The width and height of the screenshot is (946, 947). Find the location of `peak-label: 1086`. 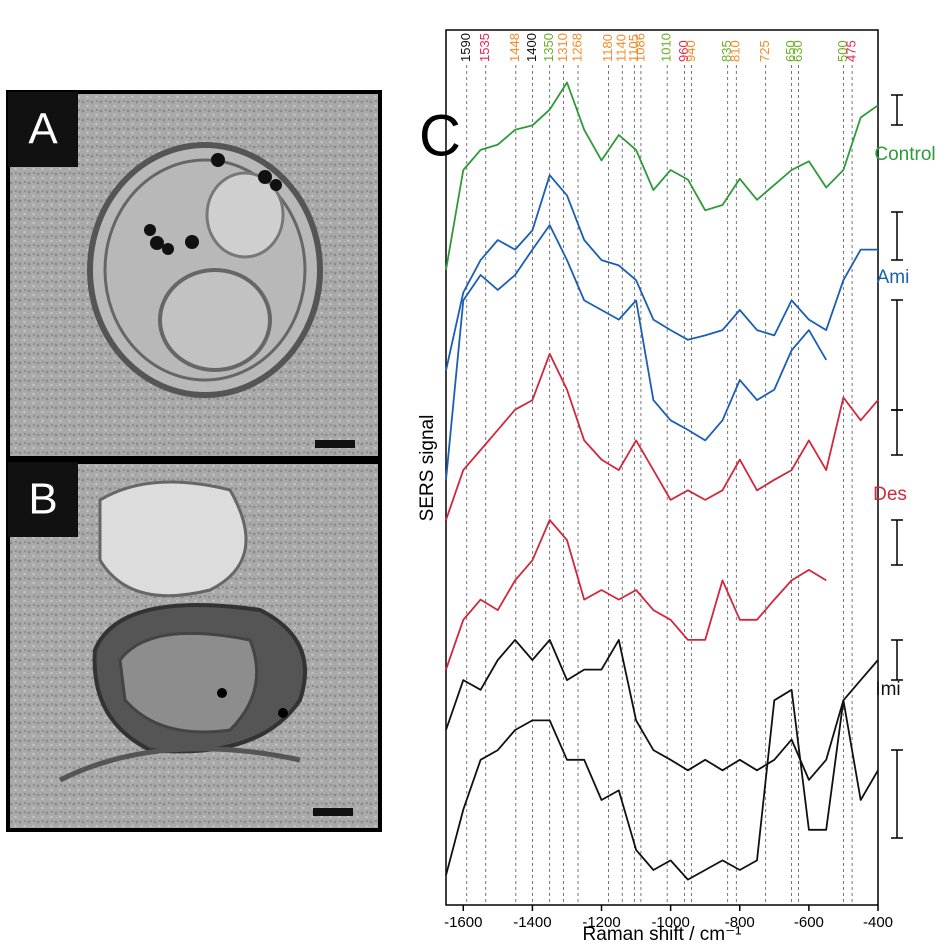

peak-label: 1086 is located at coordinates (639, 47).